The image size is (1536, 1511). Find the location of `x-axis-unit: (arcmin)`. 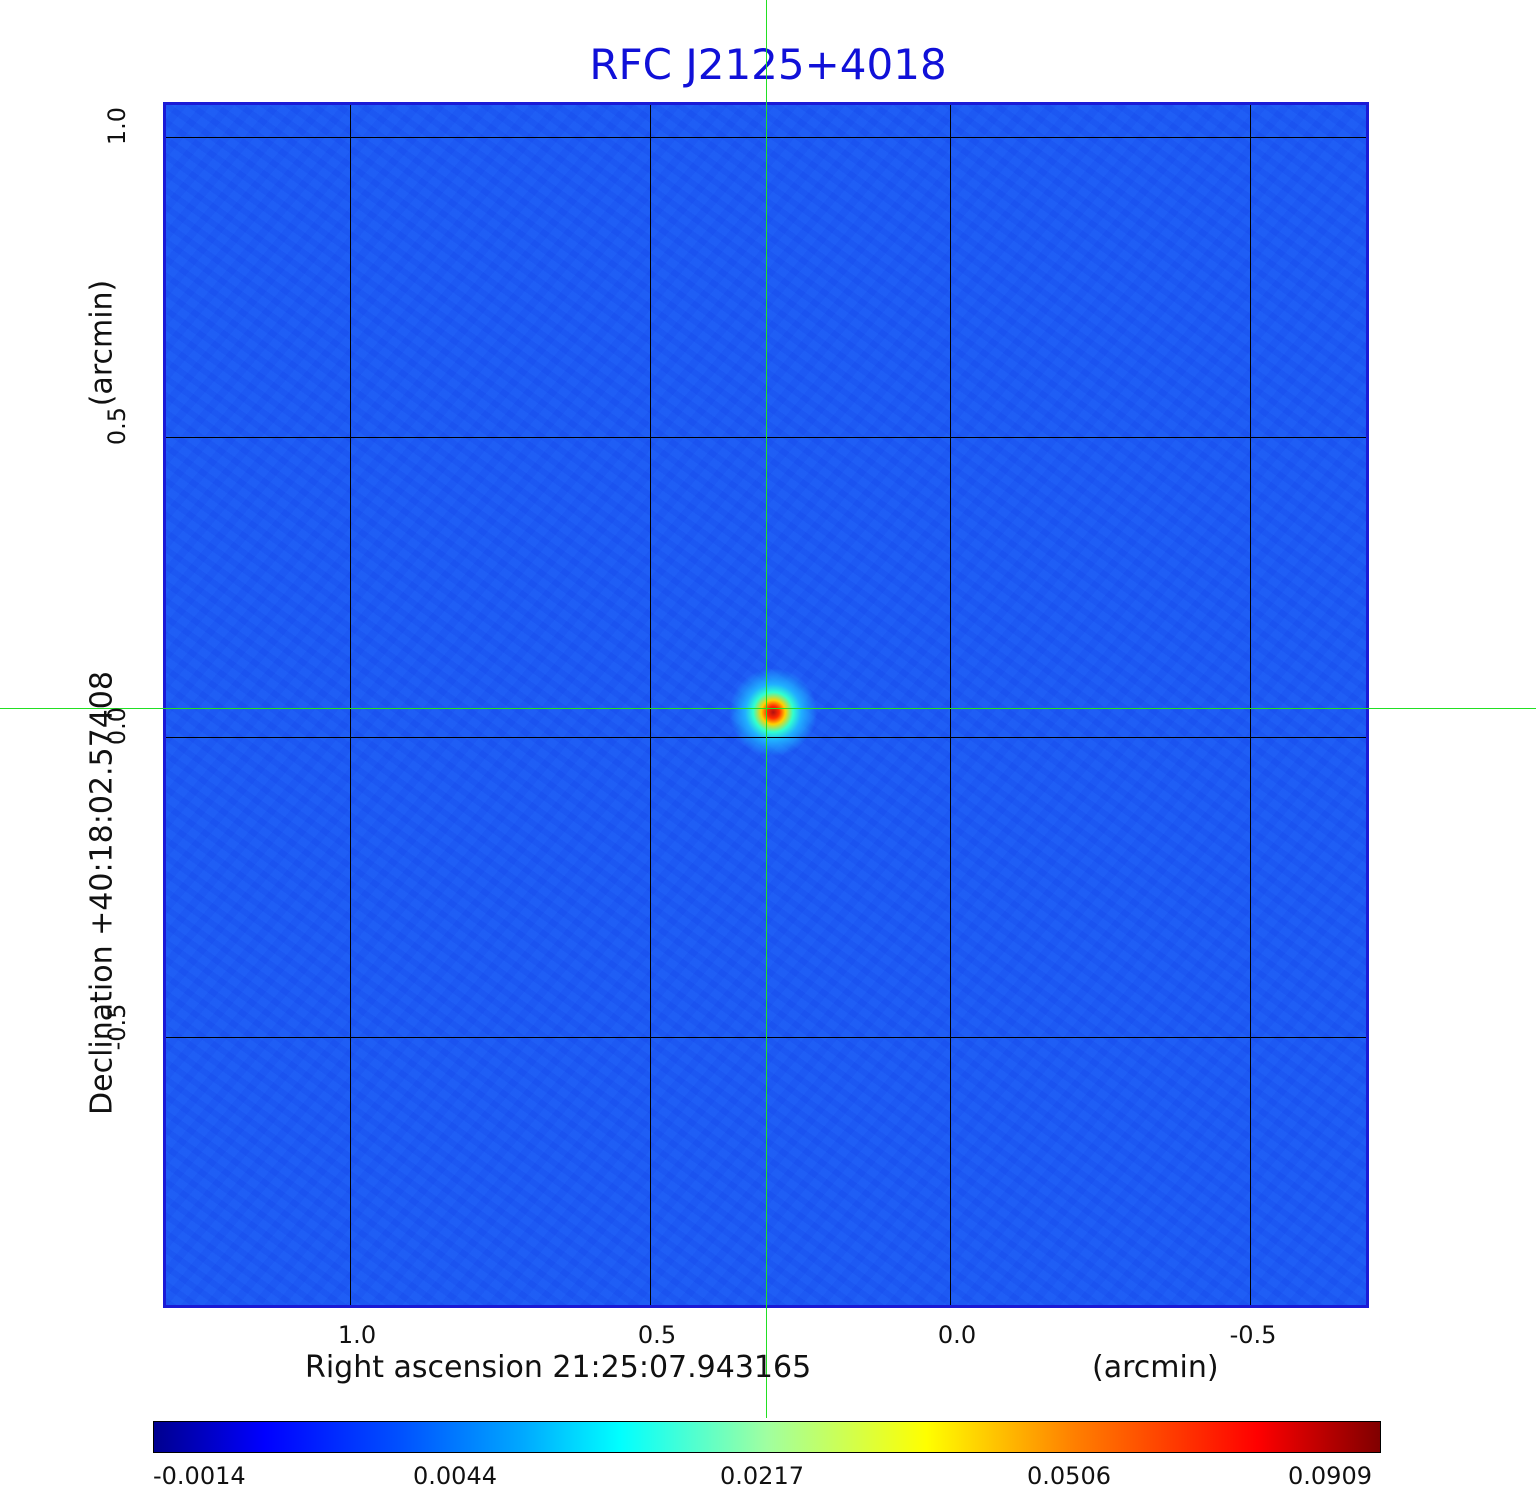

x-axis-unit: (arcmin) is located at coordinates (1155, 1367).